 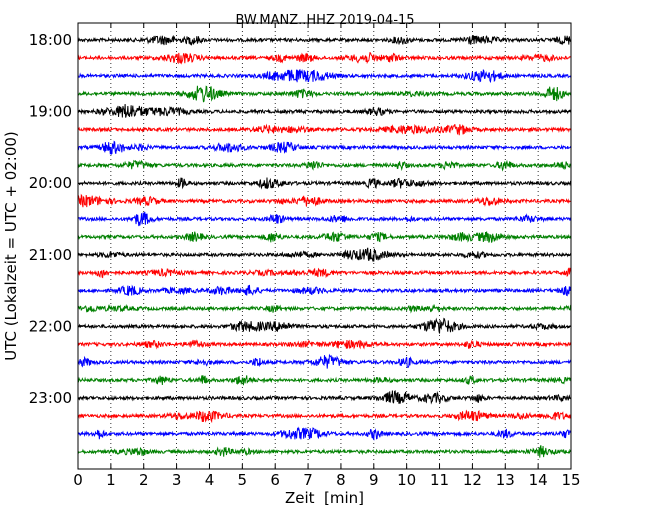 What do you see at coordinates (406, 480) in the screenshot?
I see `x-tick-label: 10` at bounding box center [406, 480].